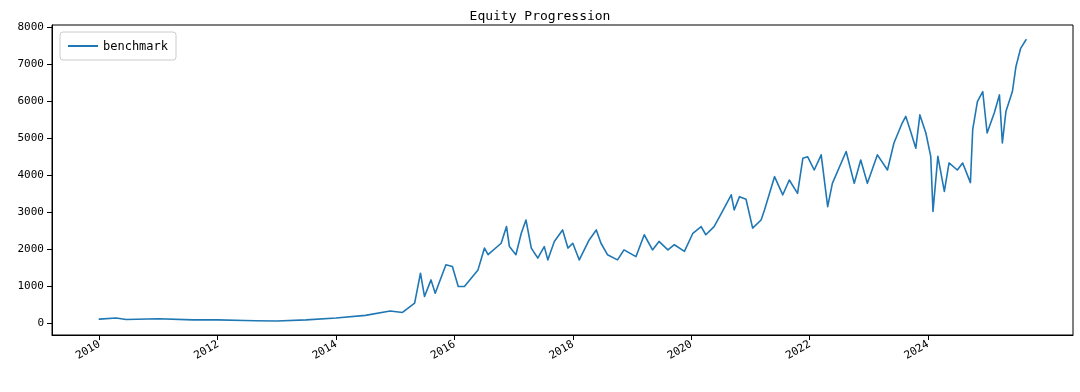  Describe the element at coordinates (30, 27) in the screenshot. I see `y-tick-label: 8000` at that location.